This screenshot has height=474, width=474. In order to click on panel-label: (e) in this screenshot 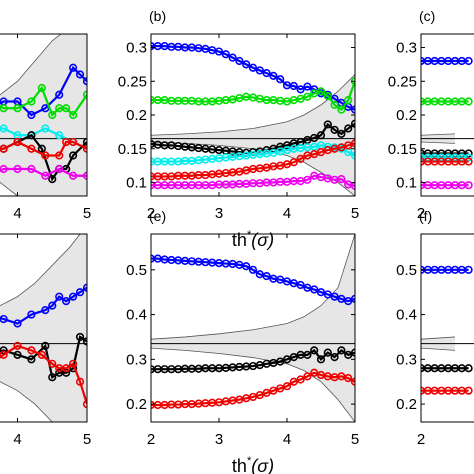, I will do `click(157, 216)`.